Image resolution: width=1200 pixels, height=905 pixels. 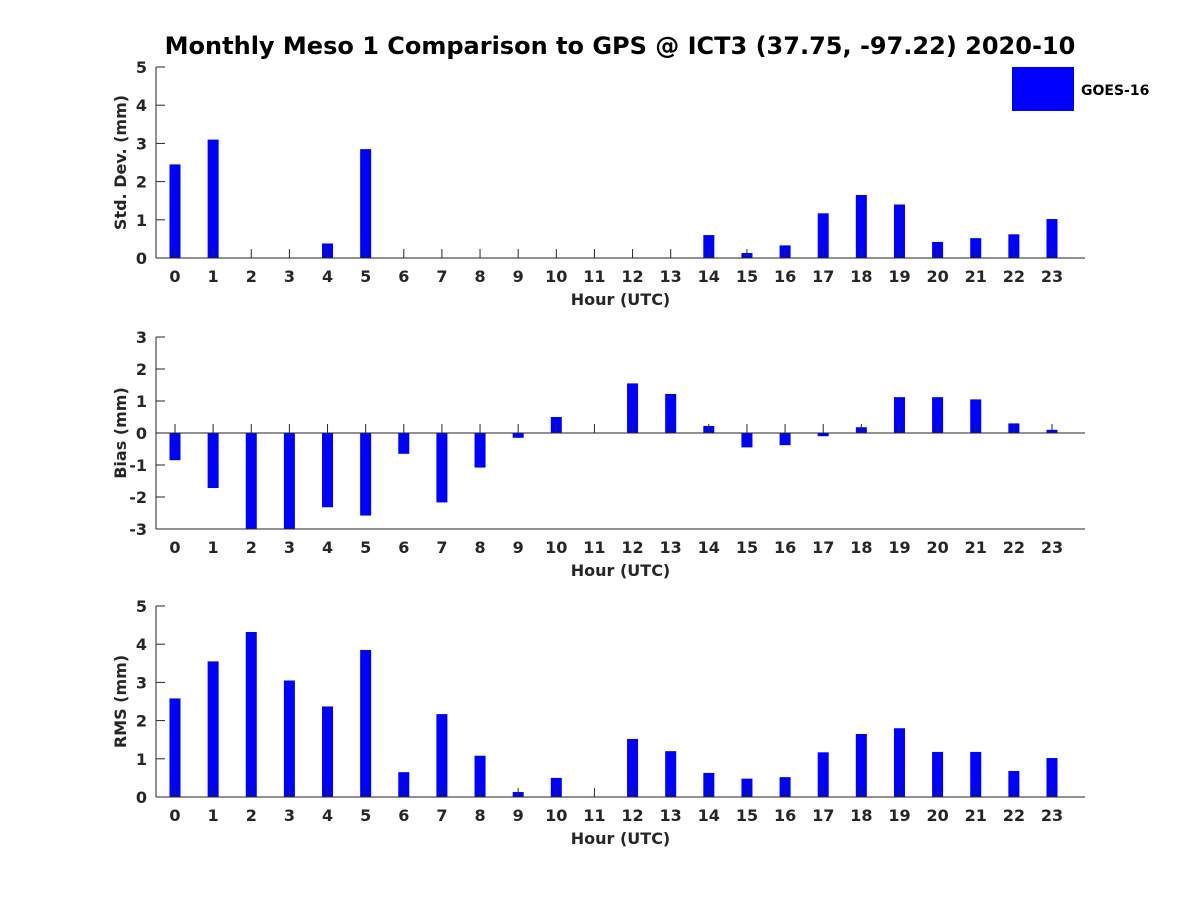 What do you see at coordinates (365, 276) in the screenshot?
I see `x-tick-label: 5` at bounding box center [365, 276].